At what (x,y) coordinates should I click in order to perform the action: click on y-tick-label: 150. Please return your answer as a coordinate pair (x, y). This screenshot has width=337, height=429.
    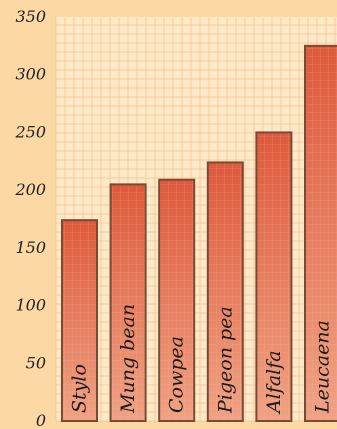
    Looking at the image, I should click on (30, 247).